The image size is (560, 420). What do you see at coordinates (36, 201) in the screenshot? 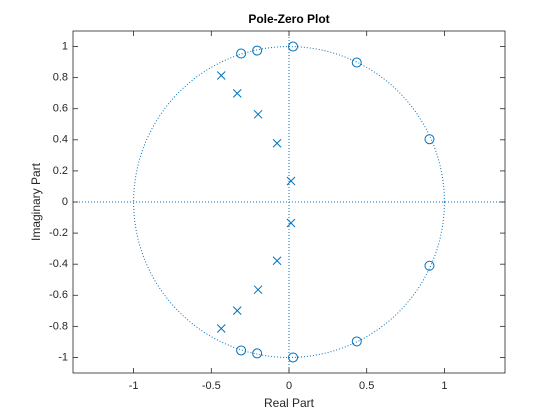
I see `y-axis-label: Imaginary Part` at bounding box center [36, 201].